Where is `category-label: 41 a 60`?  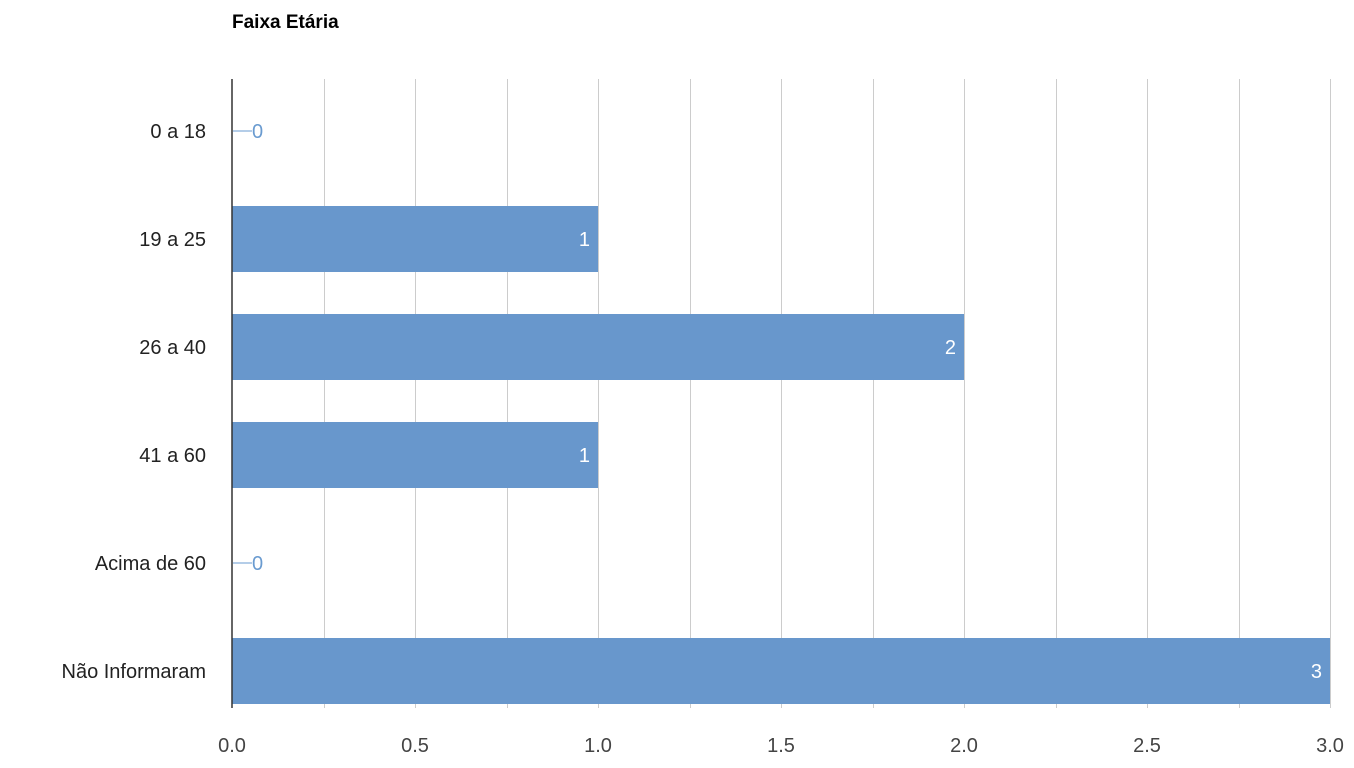
category-label: 41 a 60 is located at coordinates (172, 456).